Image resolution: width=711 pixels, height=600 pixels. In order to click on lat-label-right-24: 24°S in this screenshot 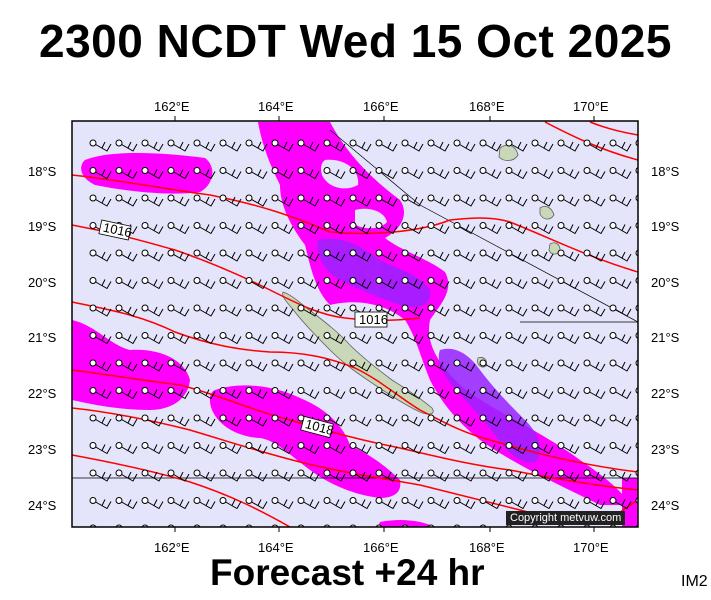, I will do `click(665, 505)`.